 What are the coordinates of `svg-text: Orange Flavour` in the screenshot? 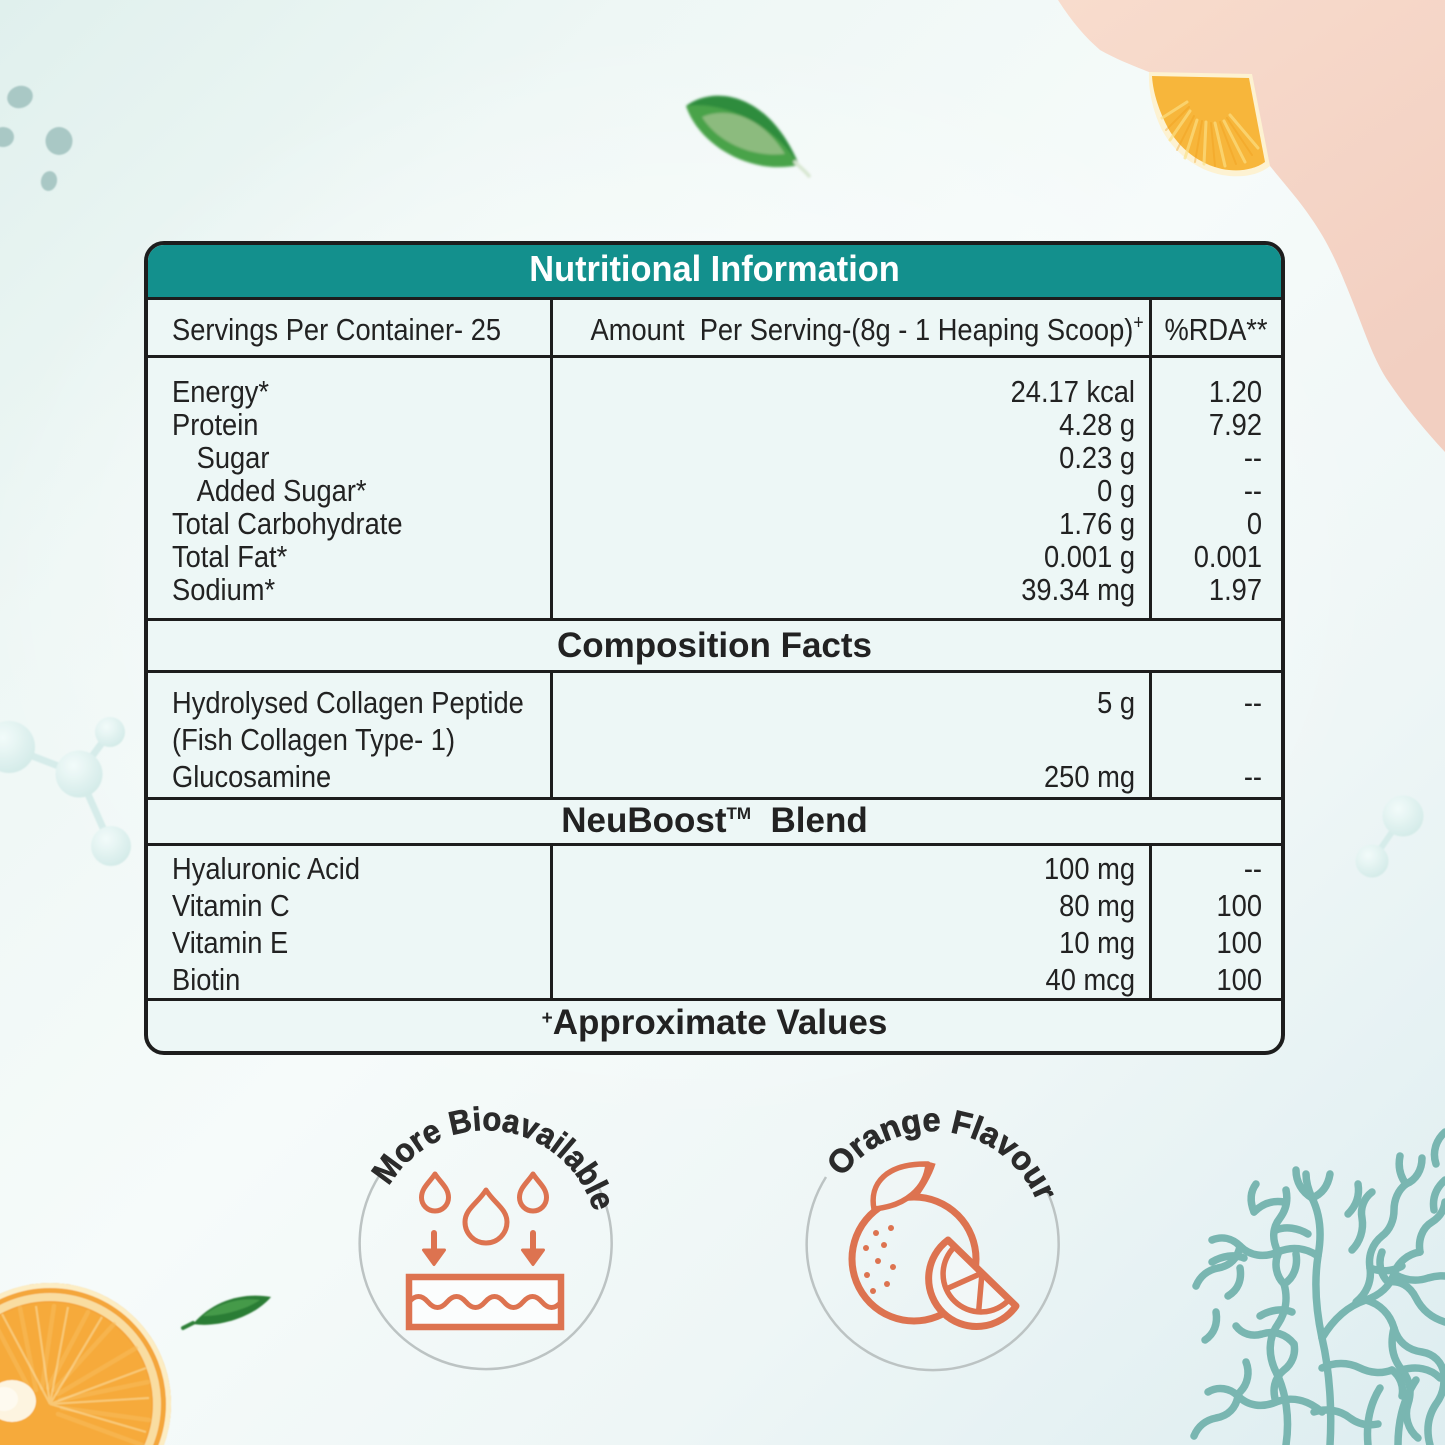 It's located at (942, 1153).